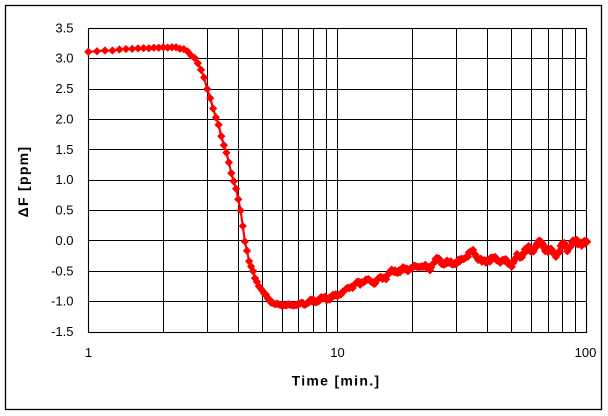 The image size is (608, 416). Describe the element at coordinates (62, 331) in the screenshot. I see `svg-text: -1.5` at that location.